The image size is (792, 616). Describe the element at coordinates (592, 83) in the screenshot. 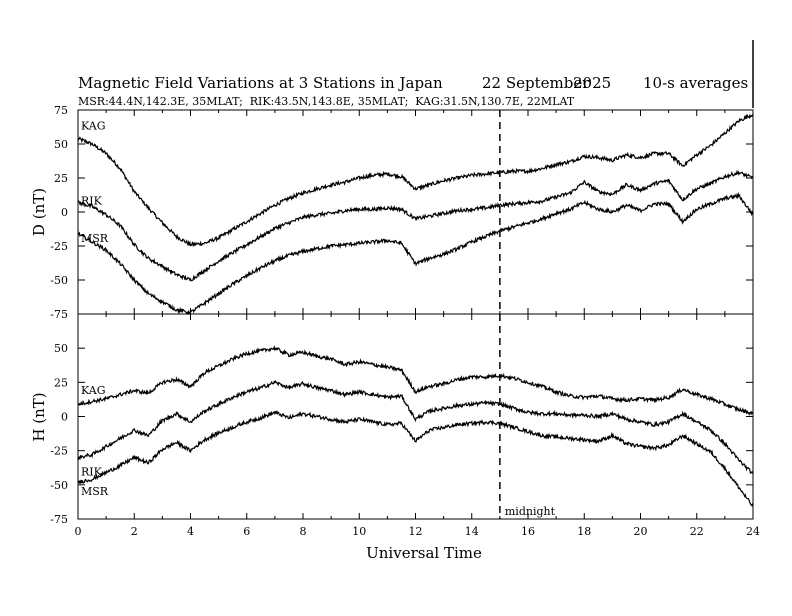

I see `date-year: 2025` at that location.